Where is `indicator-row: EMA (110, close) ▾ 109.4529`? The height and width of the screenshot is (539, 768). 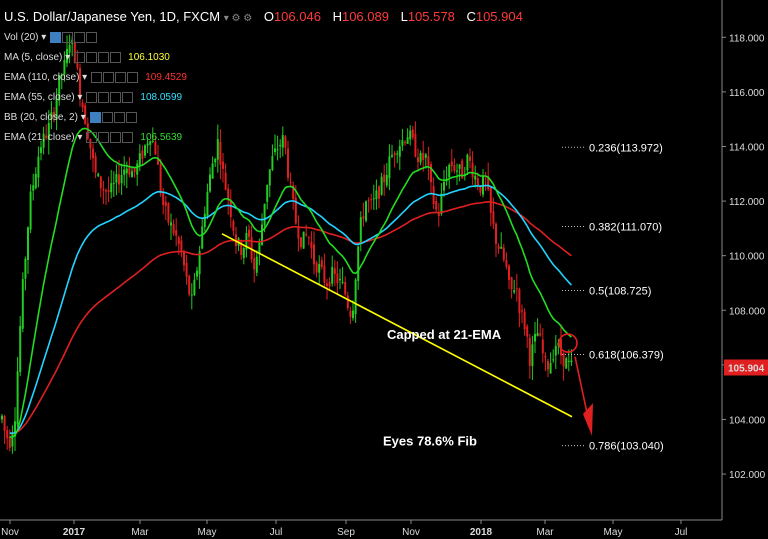
indicator-row: EMA (110, close) ▾ 109.4529 is located at coordinates (95, 78).